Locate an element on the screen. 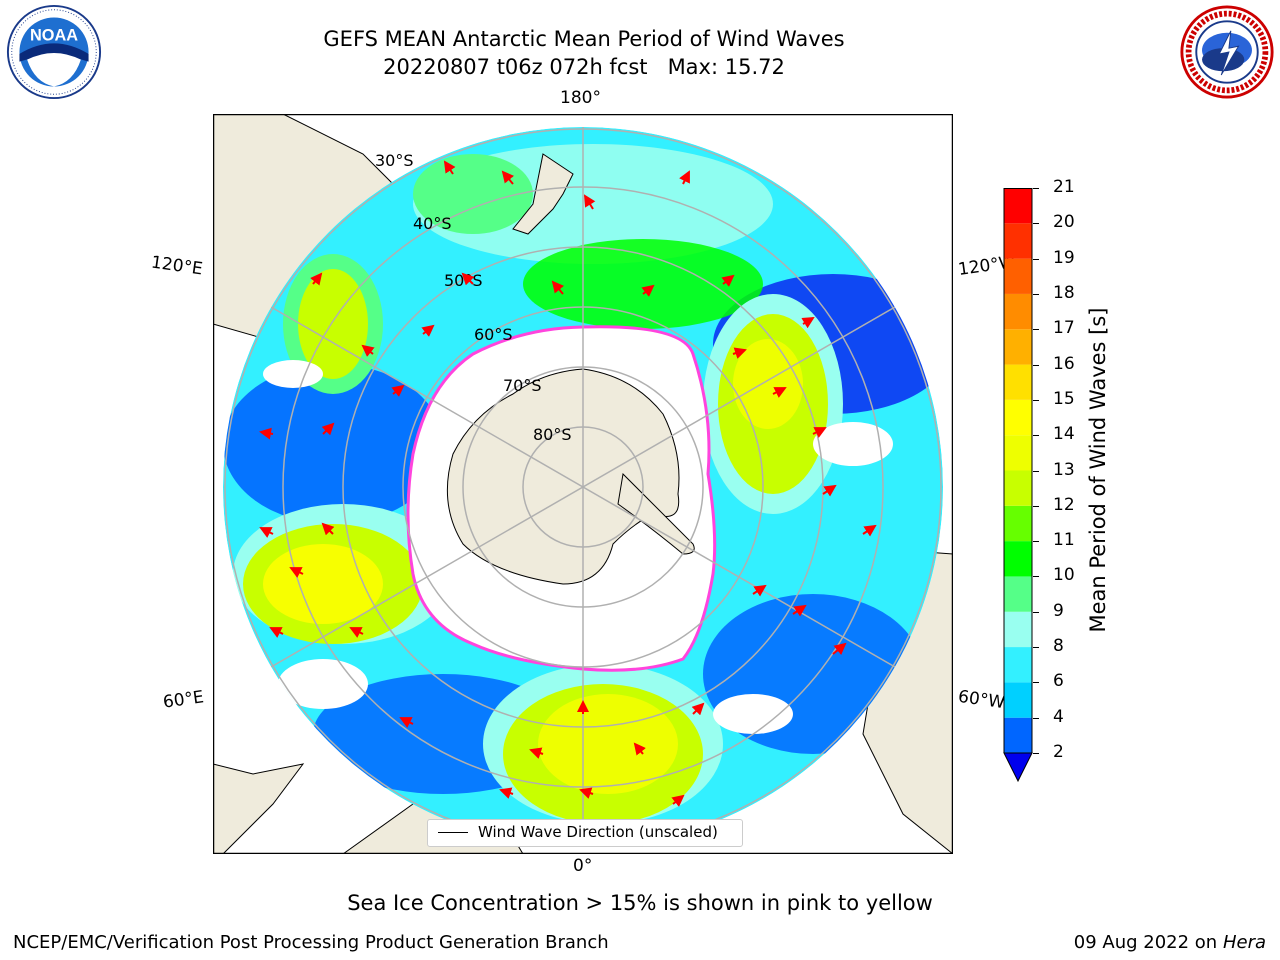 Image resolution: width=1280 pixels, height=960 pixels. lat-label-30s: 30°S is located at coordinates (394, 160).